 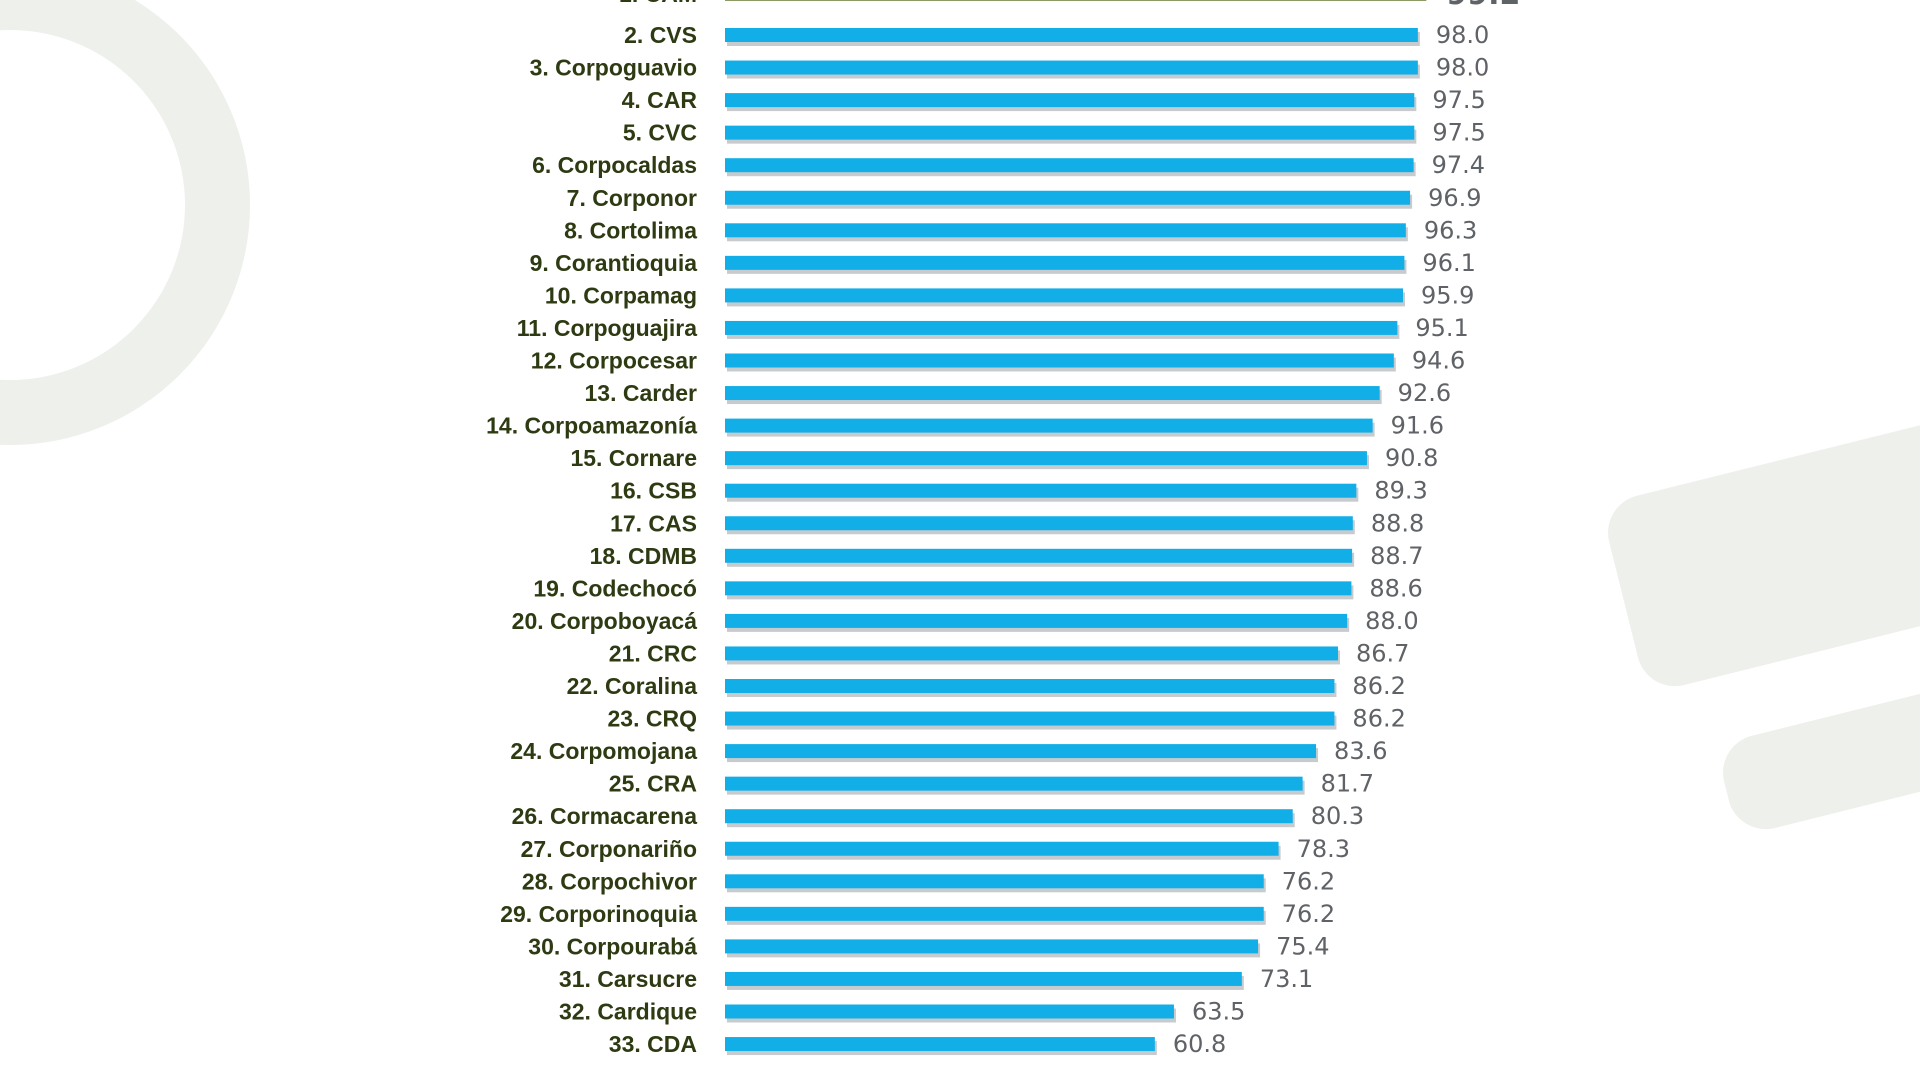 What do you see at coordinates (1483, 6) in the screenshot?
I see `value-label-cam: 99.2` at bounding box center [1483, 6].